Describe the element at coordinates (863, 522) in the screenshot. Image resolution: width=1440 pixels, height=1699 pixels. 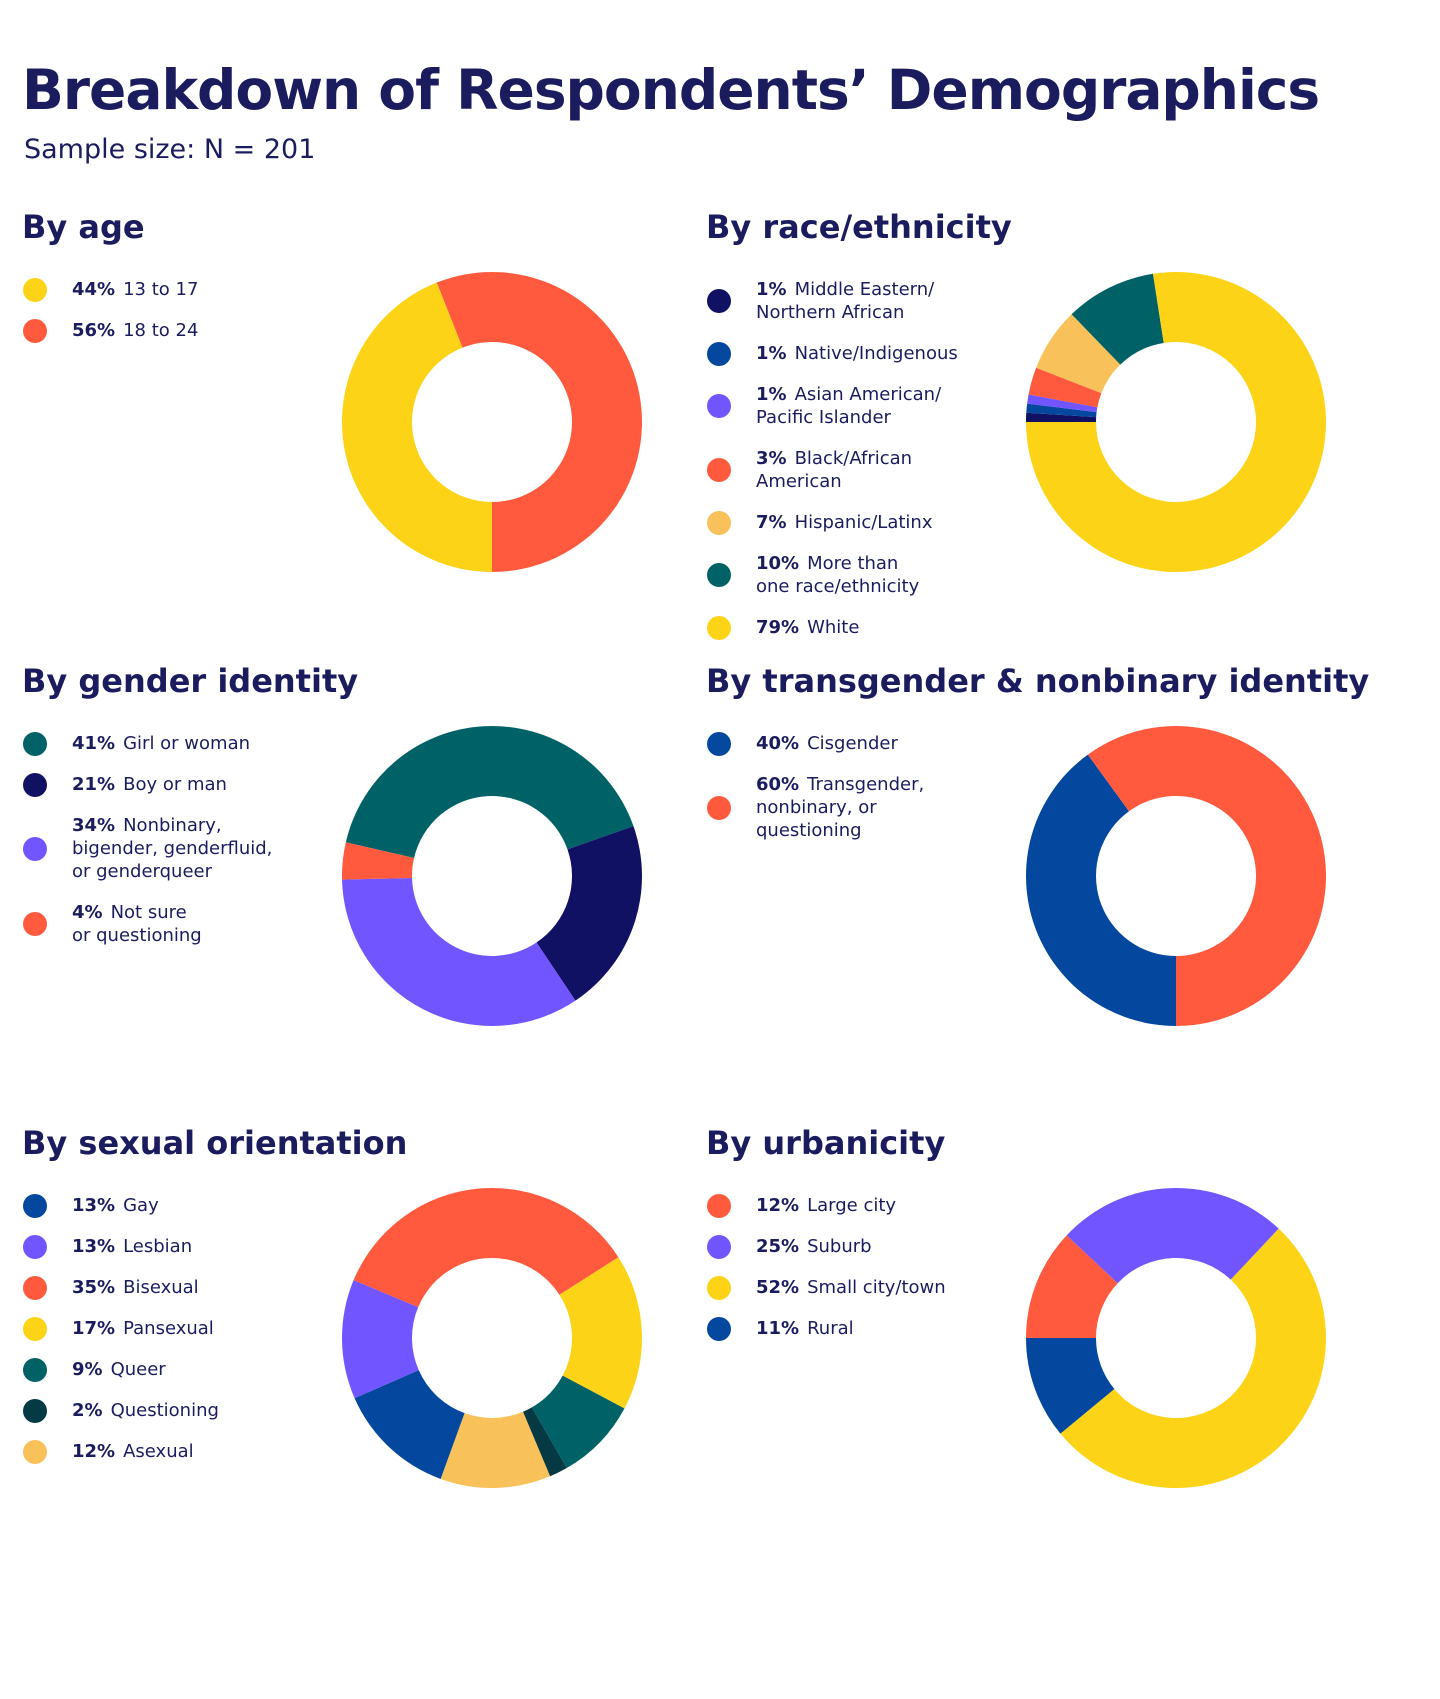
I see `legend-label: Hispanic/Latinx` at that location.